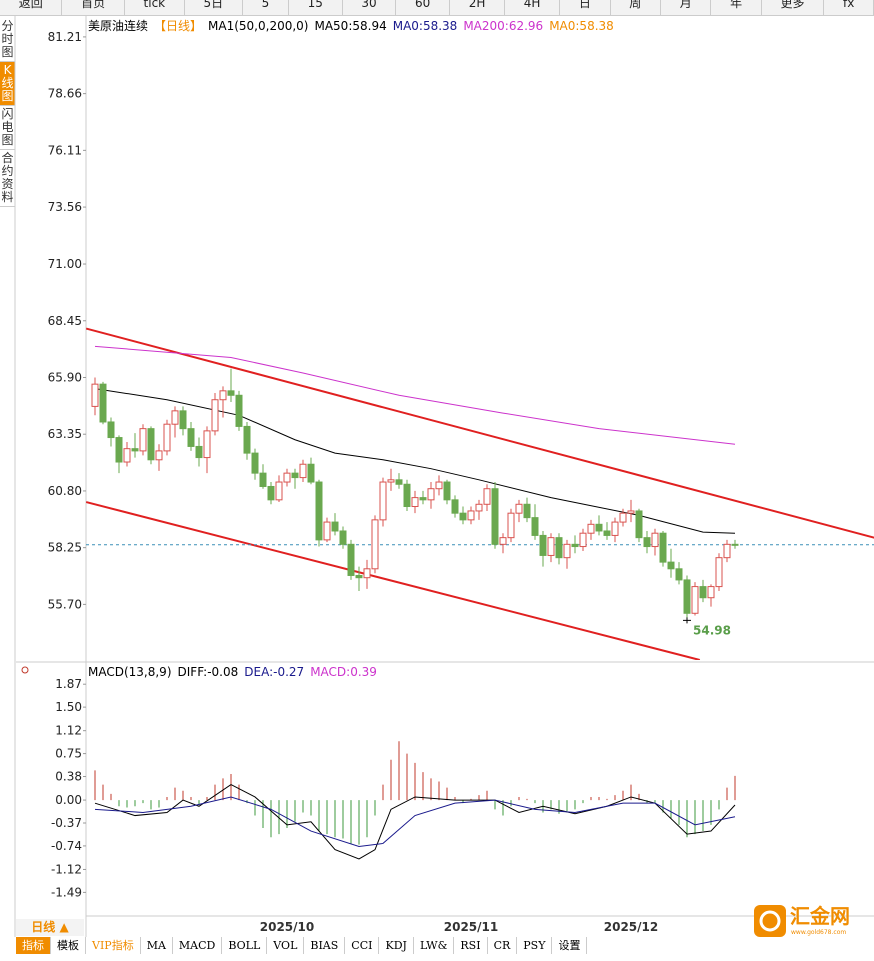 This screenshot has height=961, width=874. I want to click on side-tab: K线图, so click(7, 84).